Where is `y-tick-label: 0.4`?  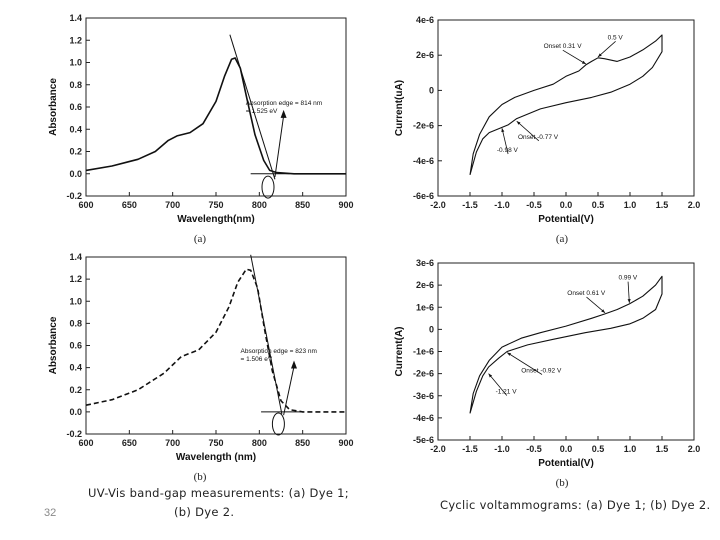
y-tick-label: 0.4 is located at coordinates (75, 368).